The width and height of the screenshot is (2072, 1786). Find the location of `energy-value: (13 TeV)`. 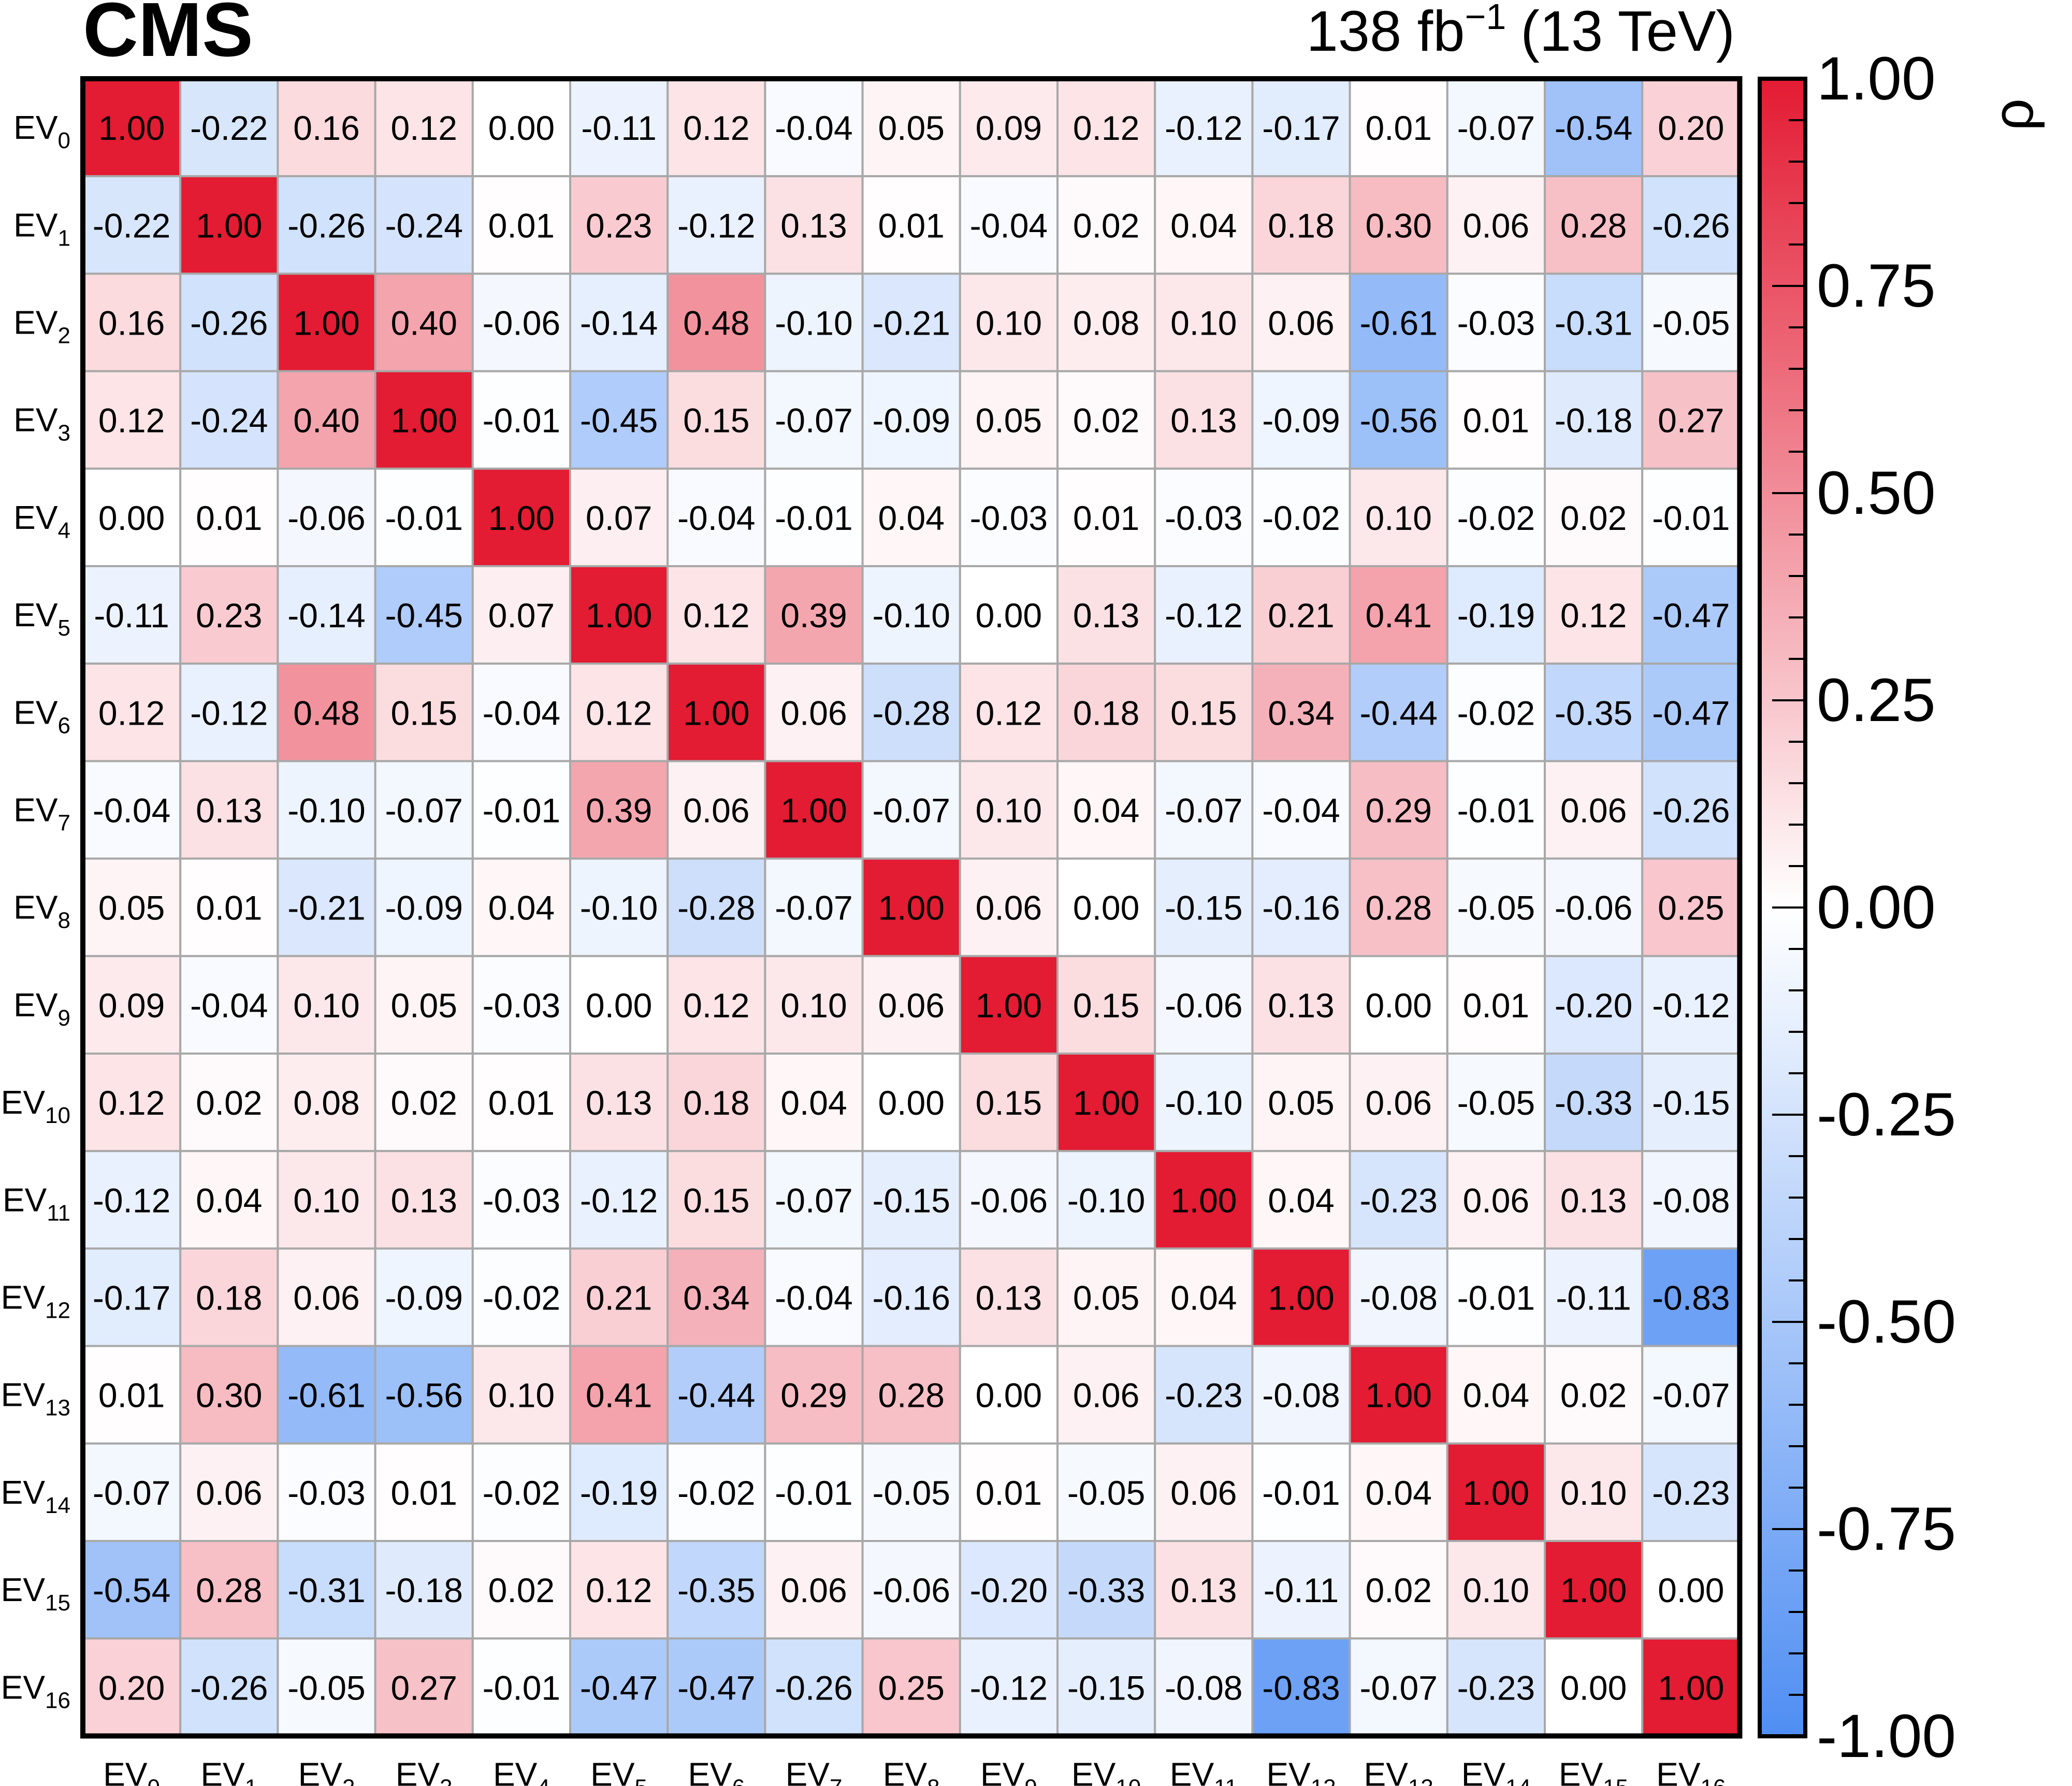

energy-value: (13 TeV) is located at coordinates (1627, 31).